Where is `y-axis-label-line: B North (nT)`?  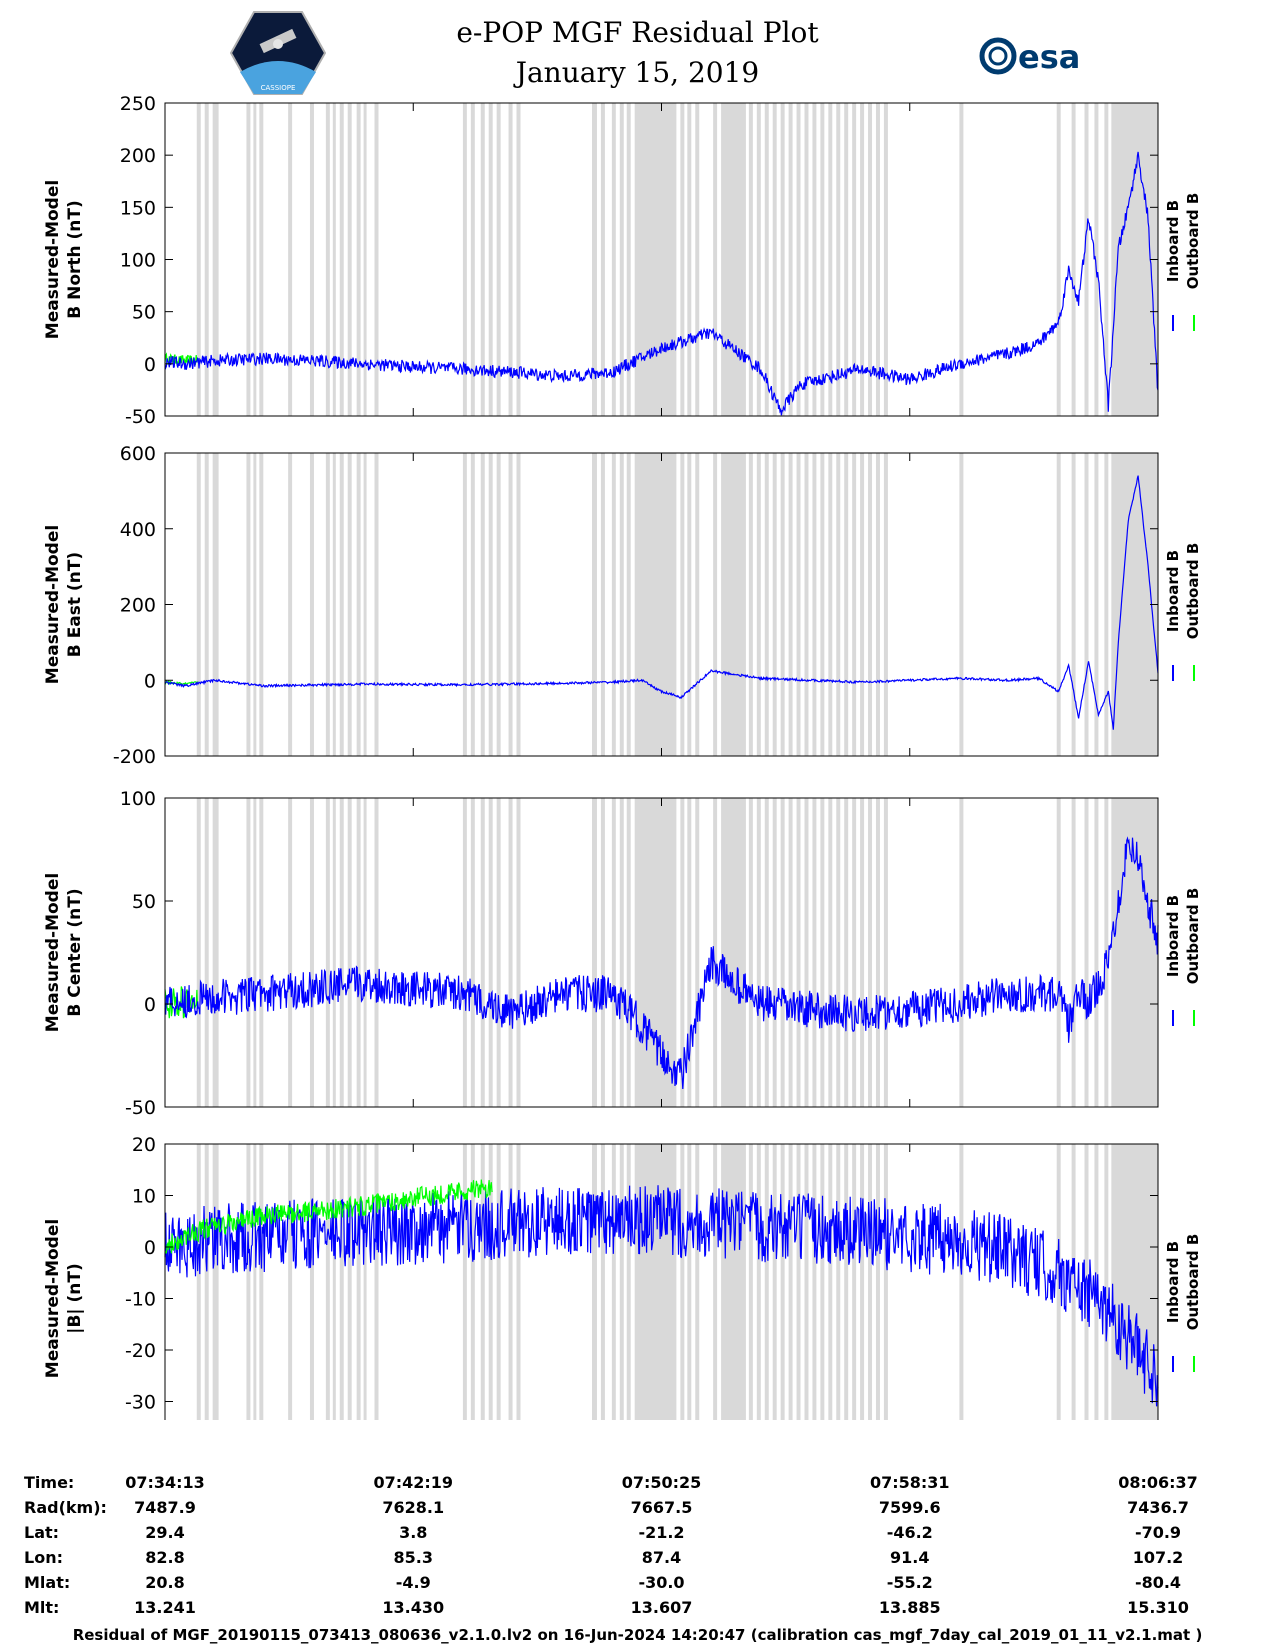
y-axis-label-line: B North (nT) is located at coordinates (75, 259).